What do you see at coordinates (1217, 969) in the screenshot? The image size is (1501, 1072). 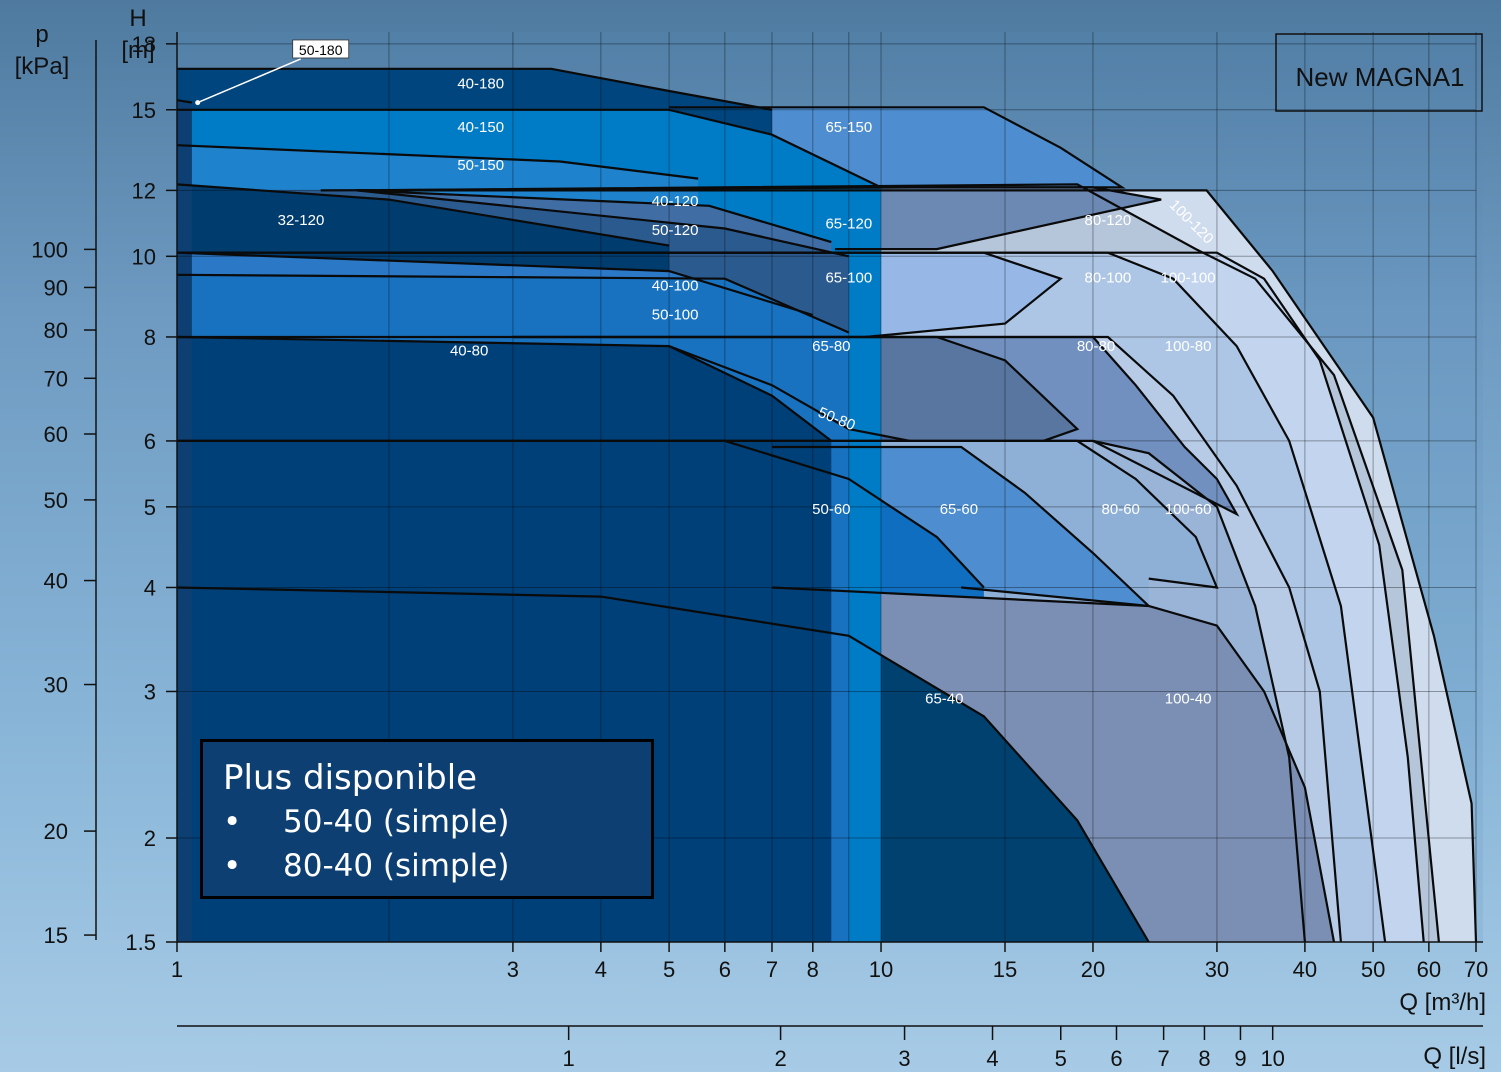 I see `x-tick-label: 30` at bounding box center [1217, 969].